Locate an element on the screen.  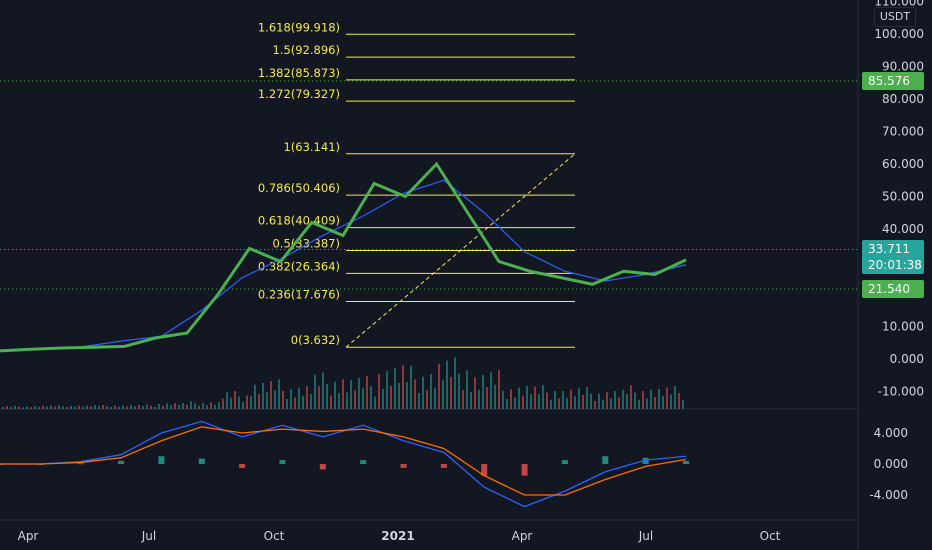
price-axis-tick: 60.000 is located at coordinates (903, 164).